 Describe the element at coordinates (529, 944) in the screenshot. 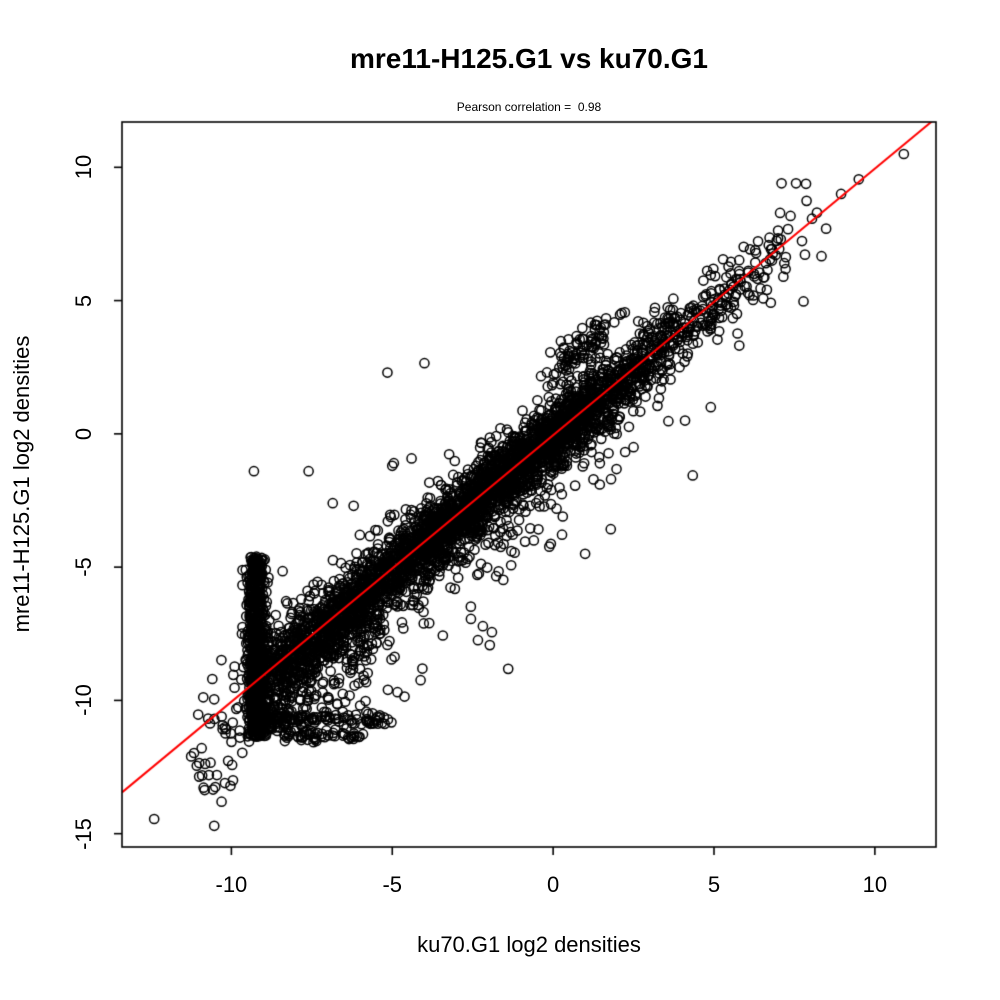

I see `x-axis-title: ku70.G1 log2 densities` at that location.